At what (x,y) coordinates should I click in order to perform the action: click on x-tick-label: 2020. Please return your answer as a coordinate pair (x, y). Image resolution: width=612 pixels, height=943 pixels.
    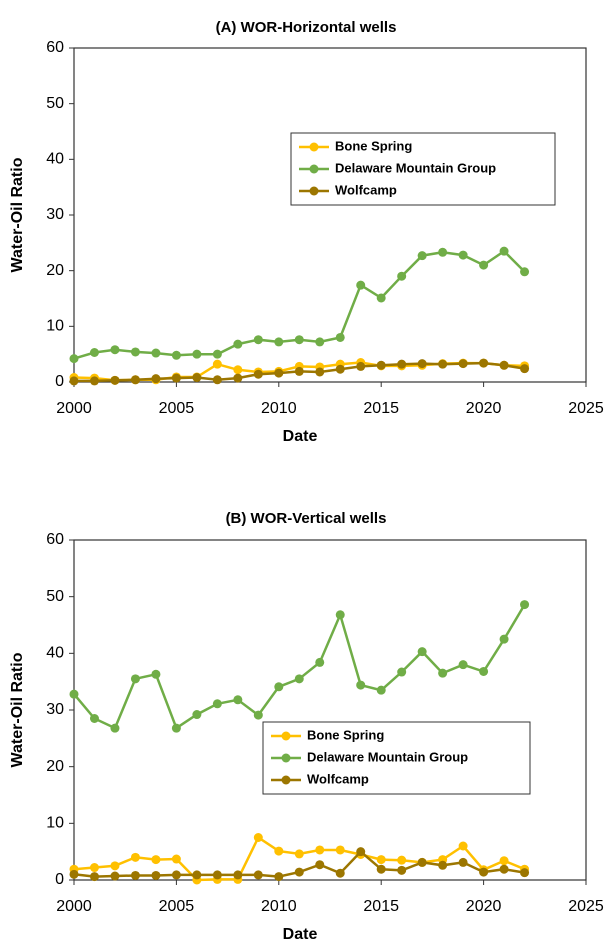
    Looking at the image, I should click on (484, 408).